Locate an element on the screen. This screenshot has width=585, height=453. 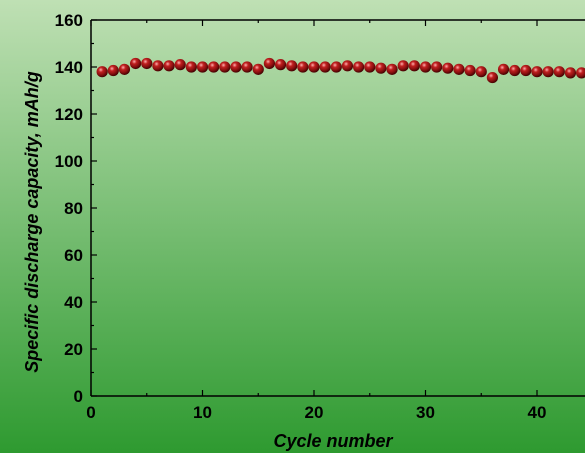
y-axis-title: Specific discharge capacity, mAh/g is located at coordinates (32, 221).